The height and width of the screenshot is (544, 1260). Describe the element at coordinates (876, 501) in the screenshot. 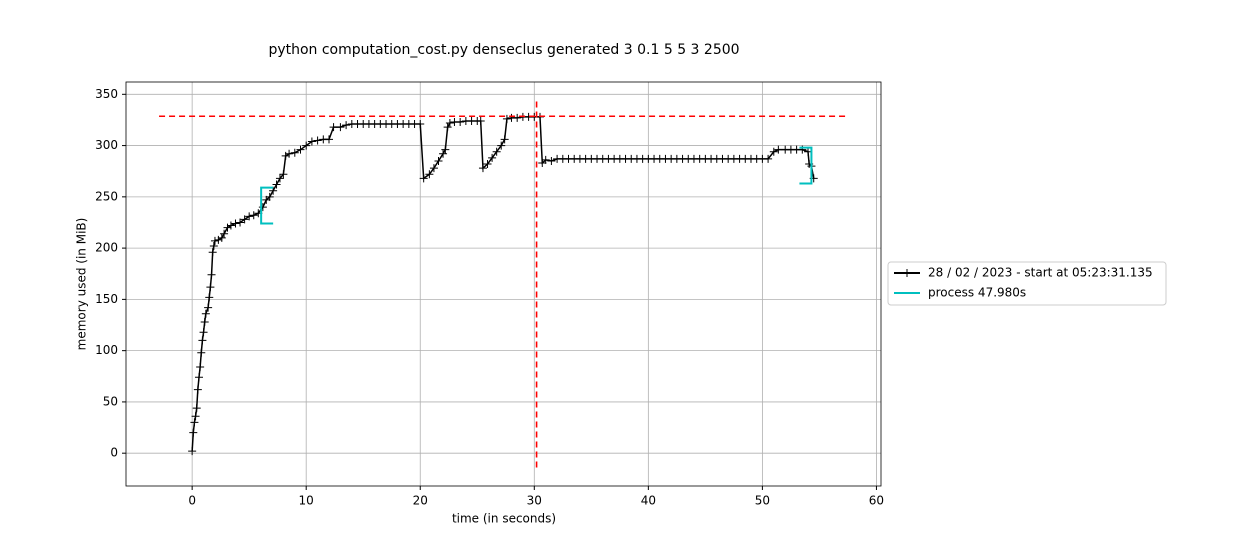

I see `x-tick-label: 60` at that location.